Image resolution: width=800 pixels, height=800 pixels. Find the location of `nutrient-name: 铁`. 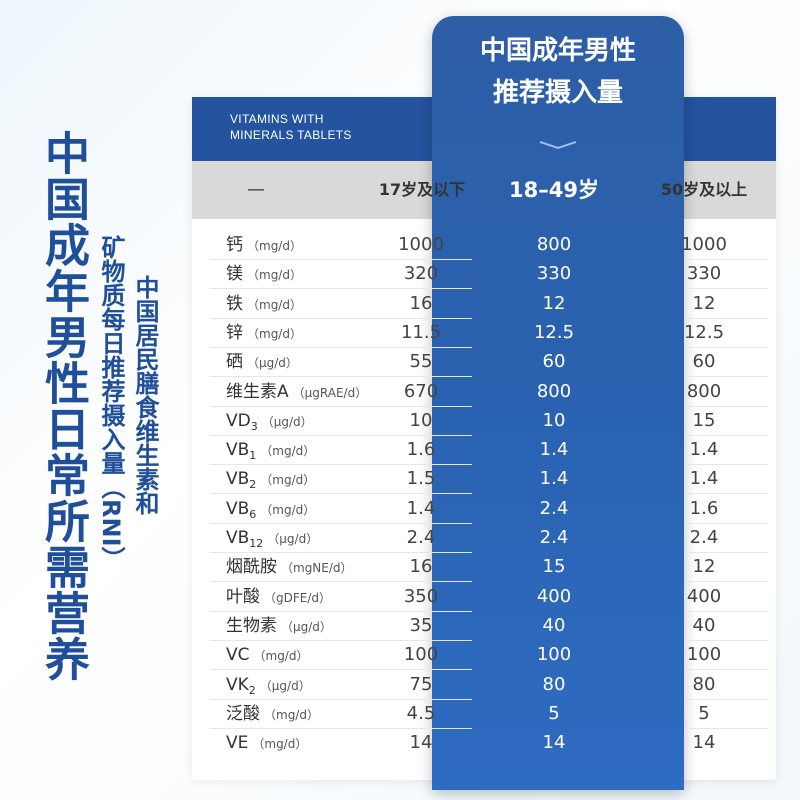

nutrient-name: 铁 is located at coordinates (234, 304).